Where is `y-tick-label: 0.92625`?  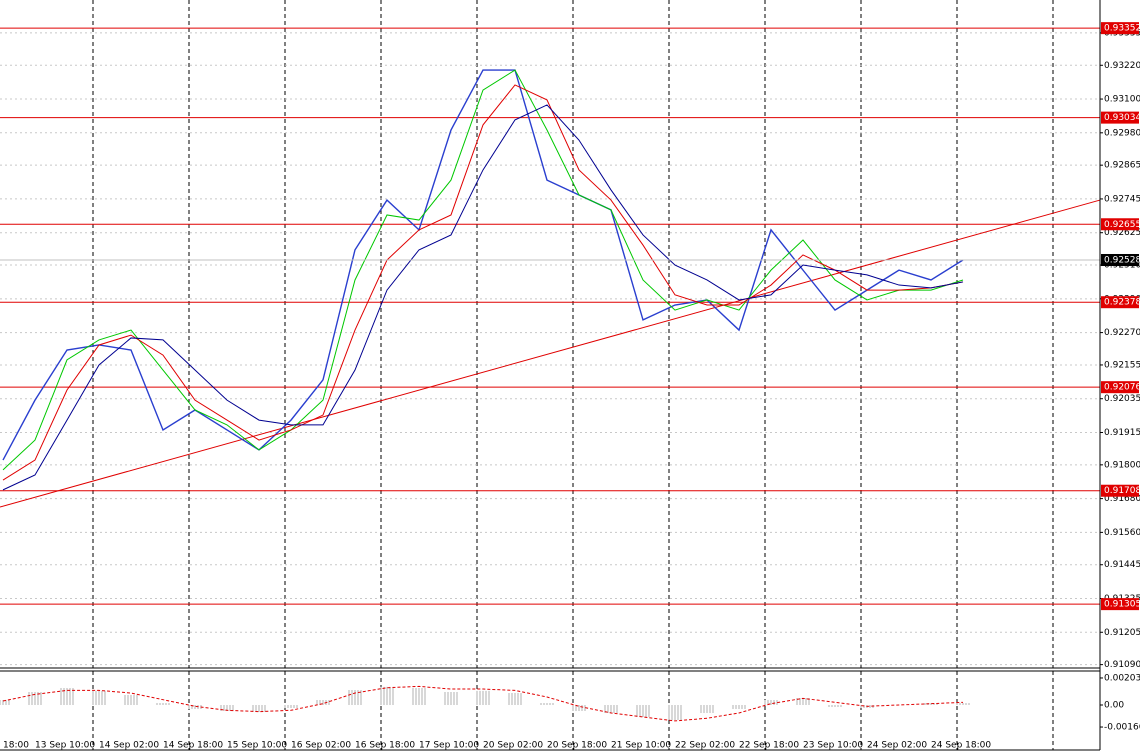
y-tick-label: 0.92625 is located at coordinates (1122, 233).